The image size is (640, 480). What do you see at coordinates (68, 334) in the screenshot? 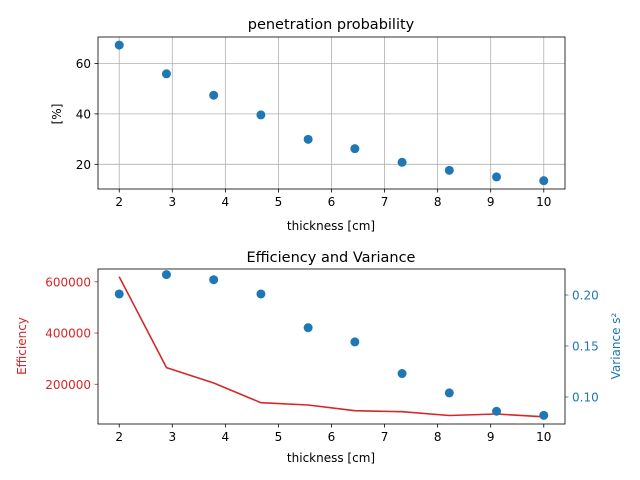
I see `y-tick-label-left: 400000` at bounding box center [68, 334].